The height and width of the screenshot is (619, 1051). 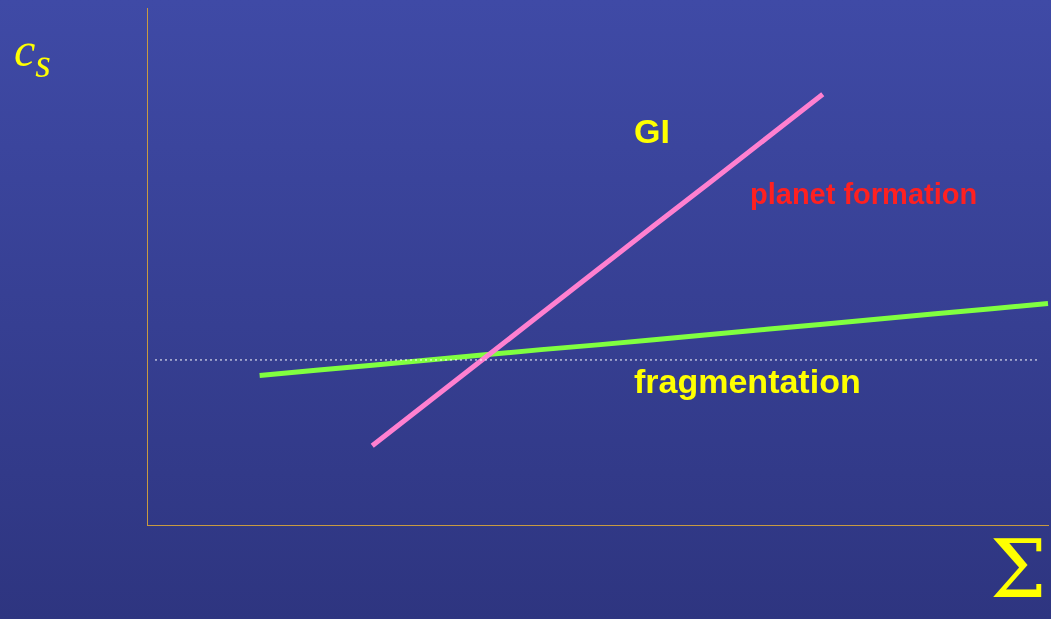 I want to click on annotation: fragmentation, so click(x=747, y=381).